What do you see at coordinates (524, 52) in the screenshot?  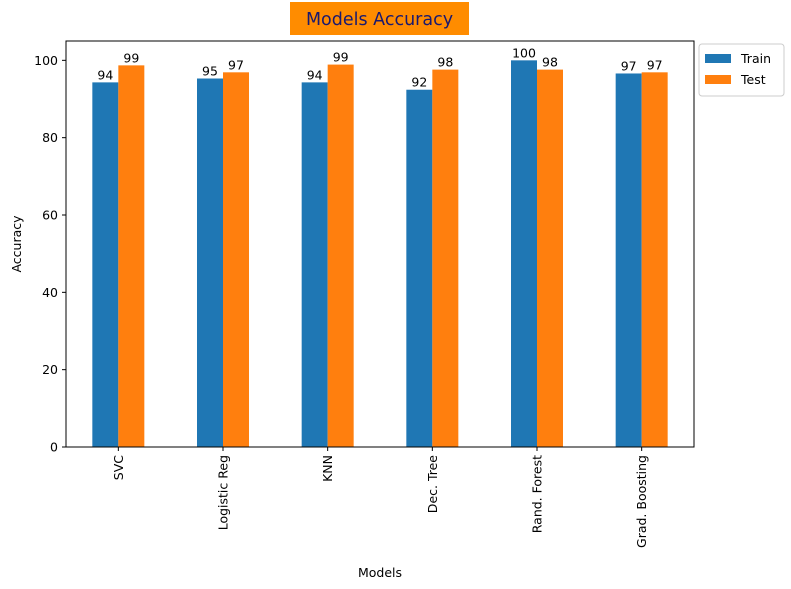 I see `data-label-train-4: 100` at bounding box center [524, 52].